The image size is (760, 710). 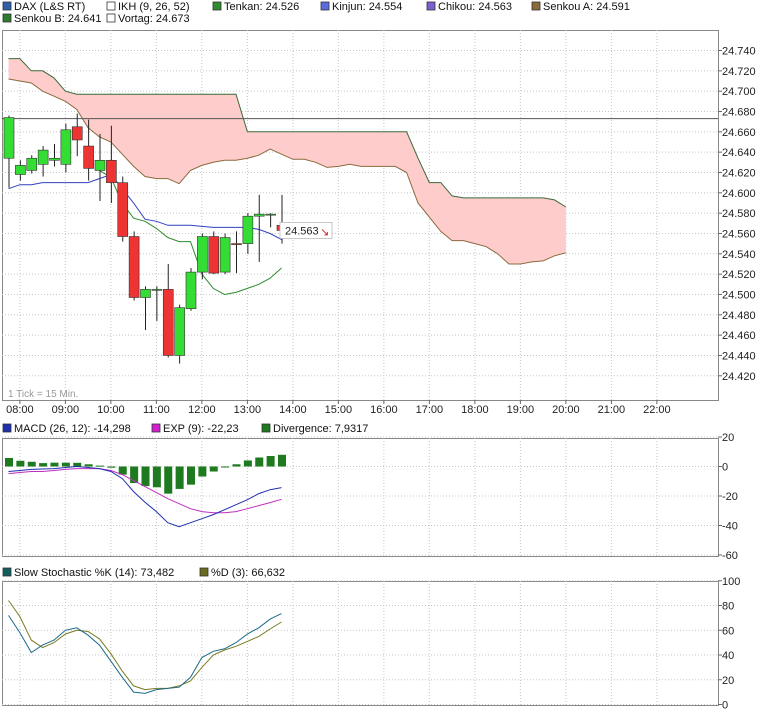 What do you see at coordinates (739, 173) in the screenshot?
I see `price-y-tick-label: 24.620` at bounding box center [739, 173].